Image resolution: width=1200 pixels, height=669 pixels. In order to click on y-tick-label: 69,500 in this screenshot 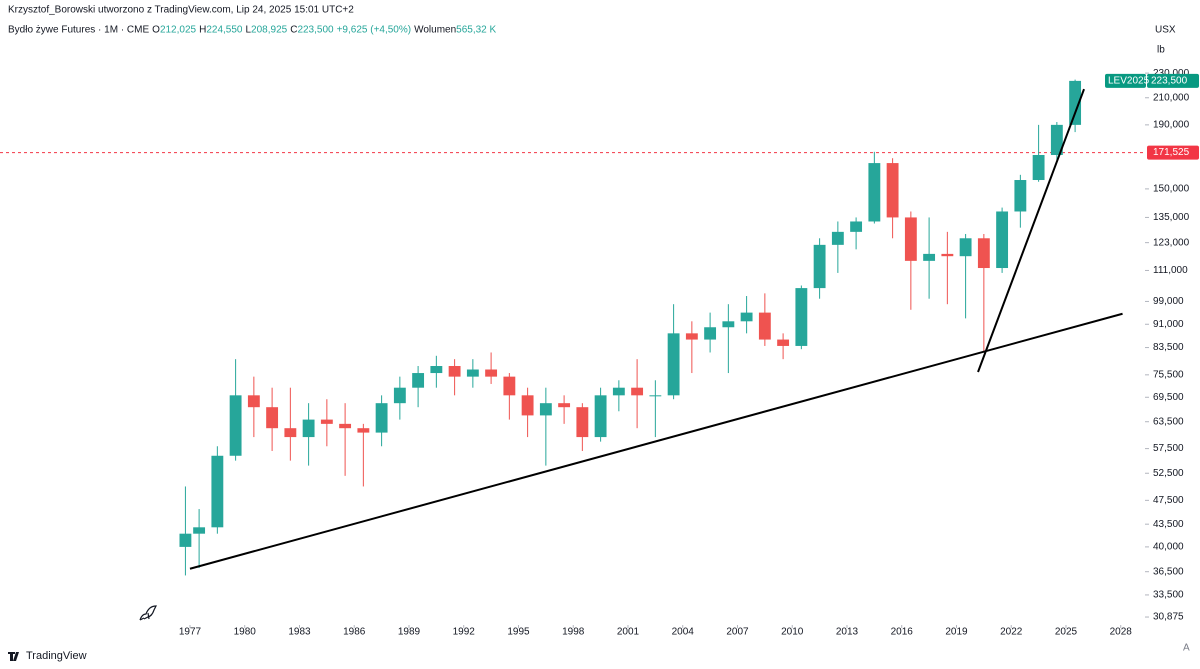, I will do `click(1168, 397)`.